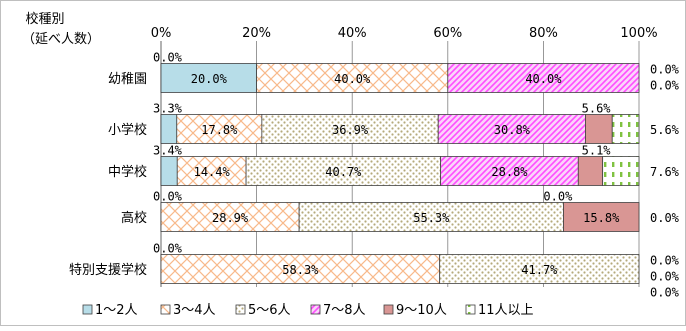 Image resolution: width=686 pixels, height=331 pixels. I want to click on data-label: 14.4%, so click(212, 172).